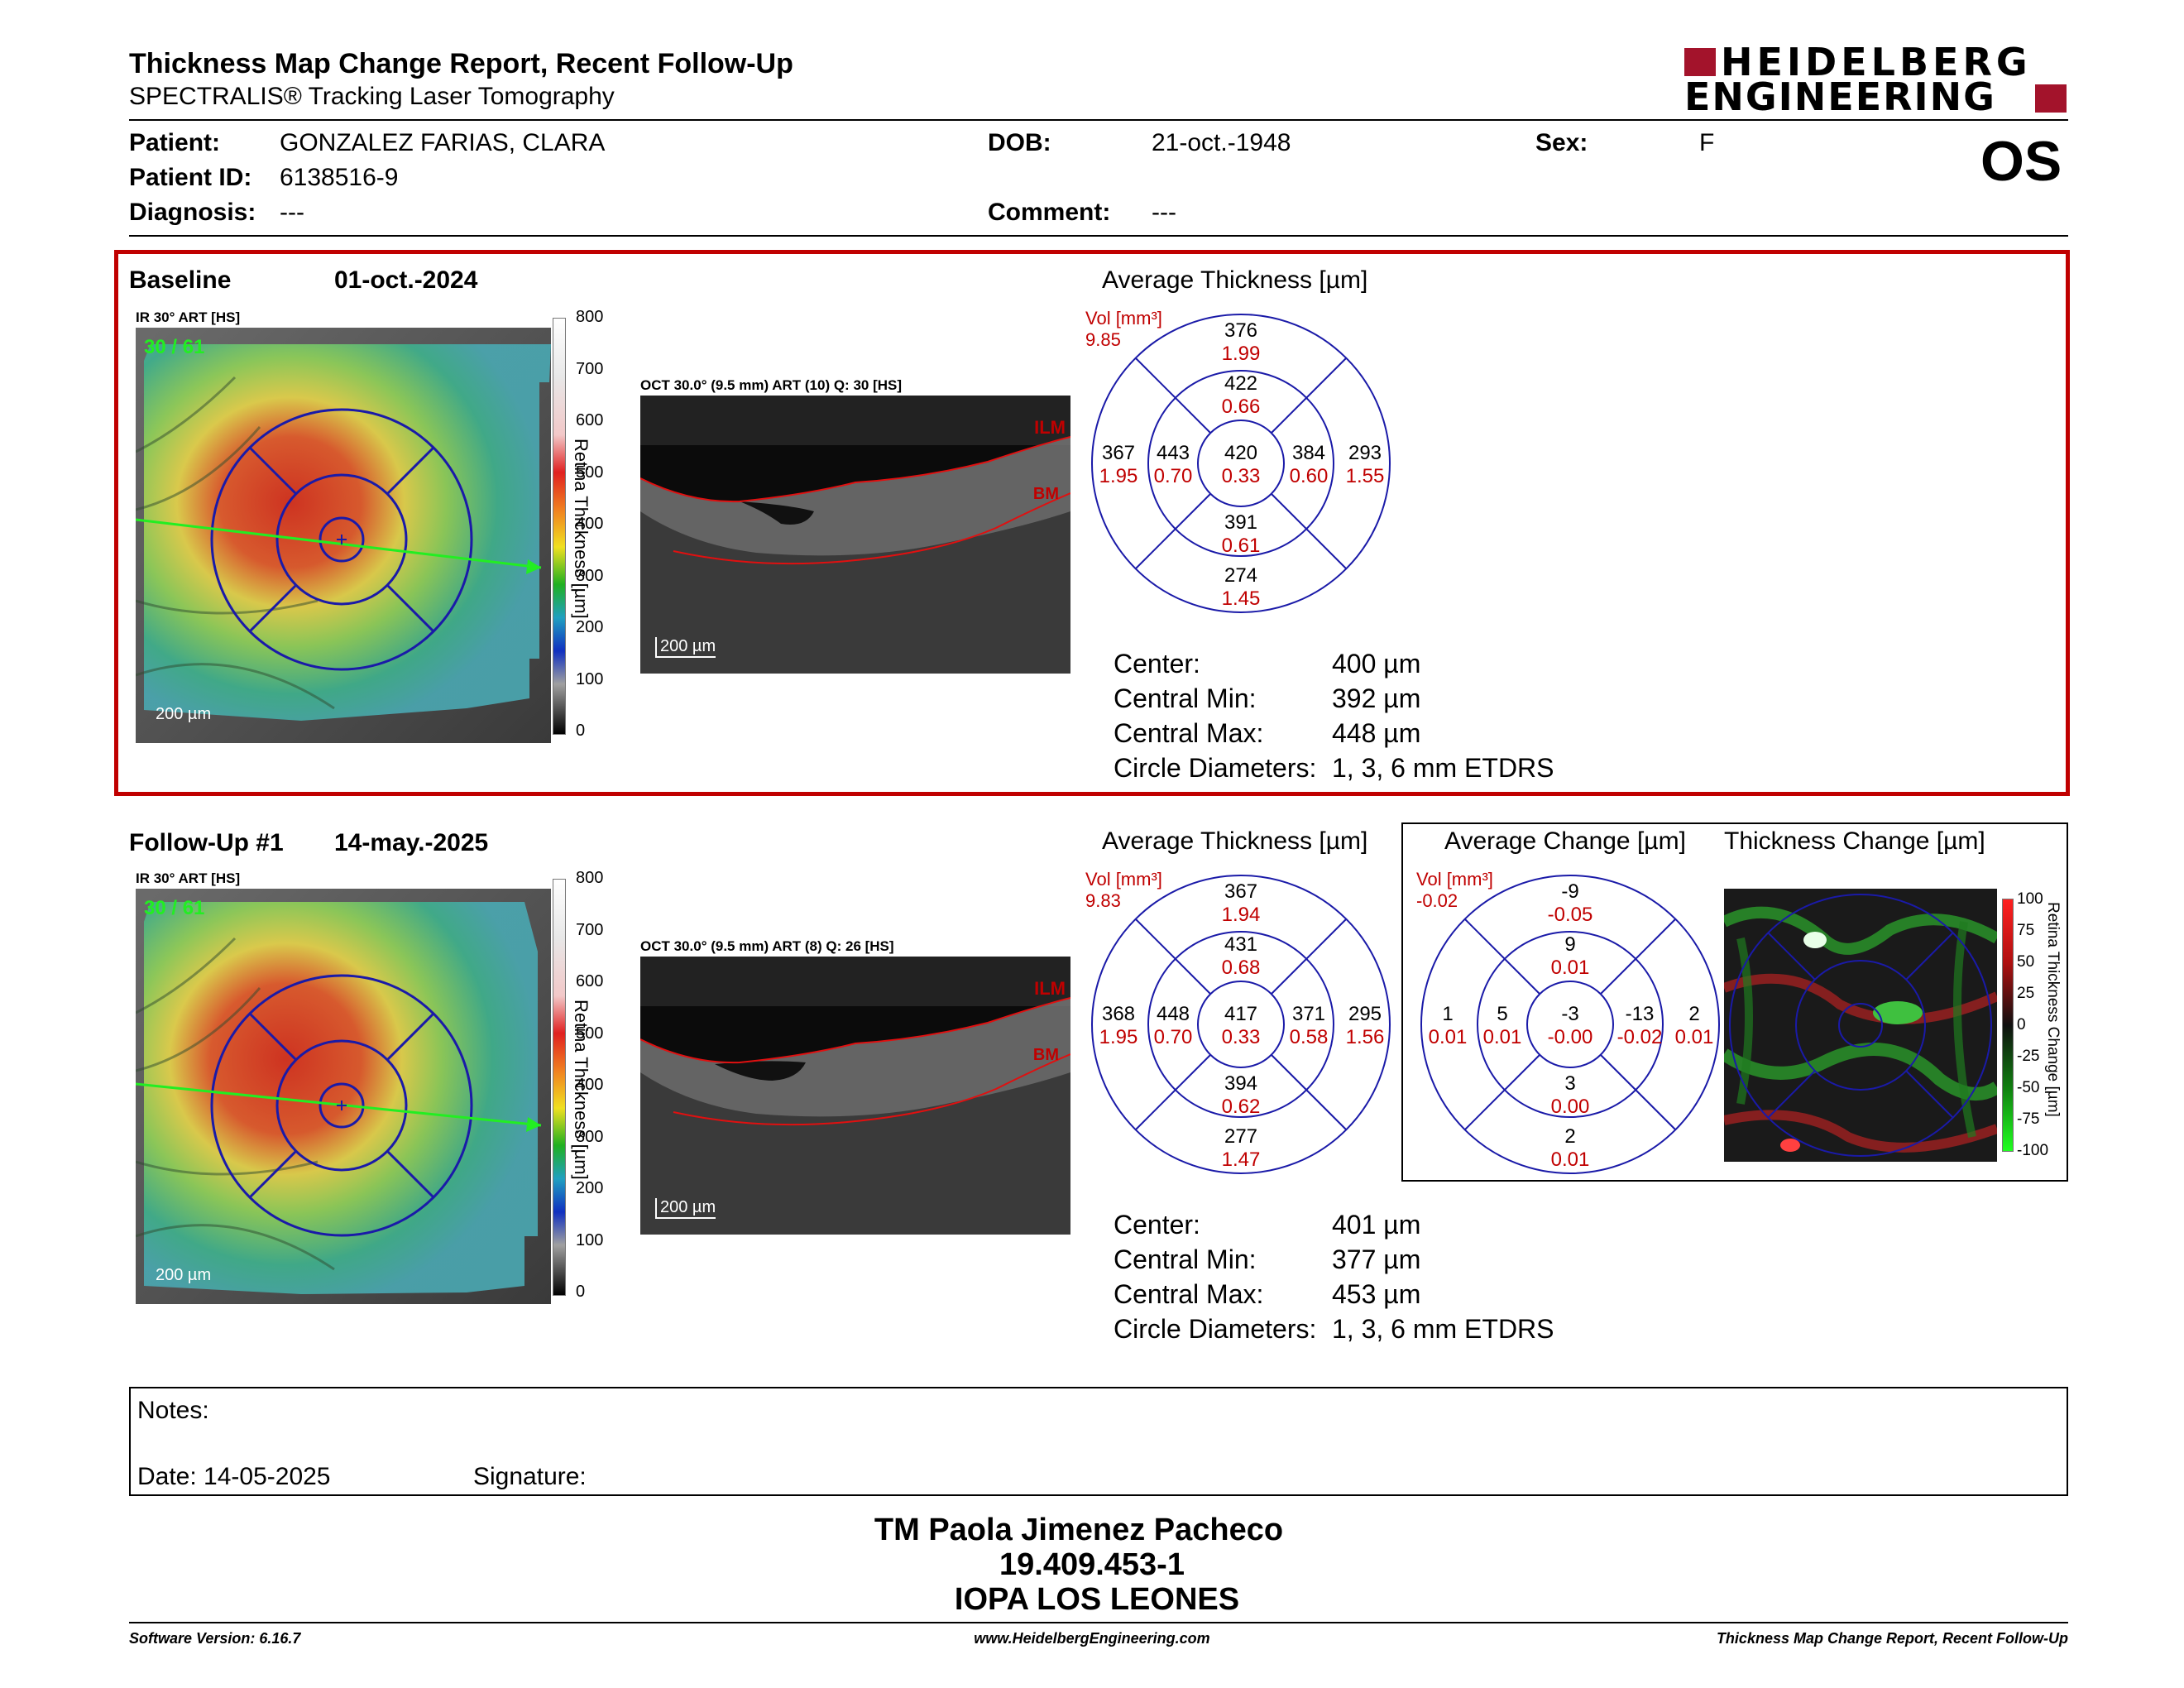 The image size is (2184, 1688). Describe the element at coordinates (1098, 236) in the screenshot. I see `patient-divider` at that location.